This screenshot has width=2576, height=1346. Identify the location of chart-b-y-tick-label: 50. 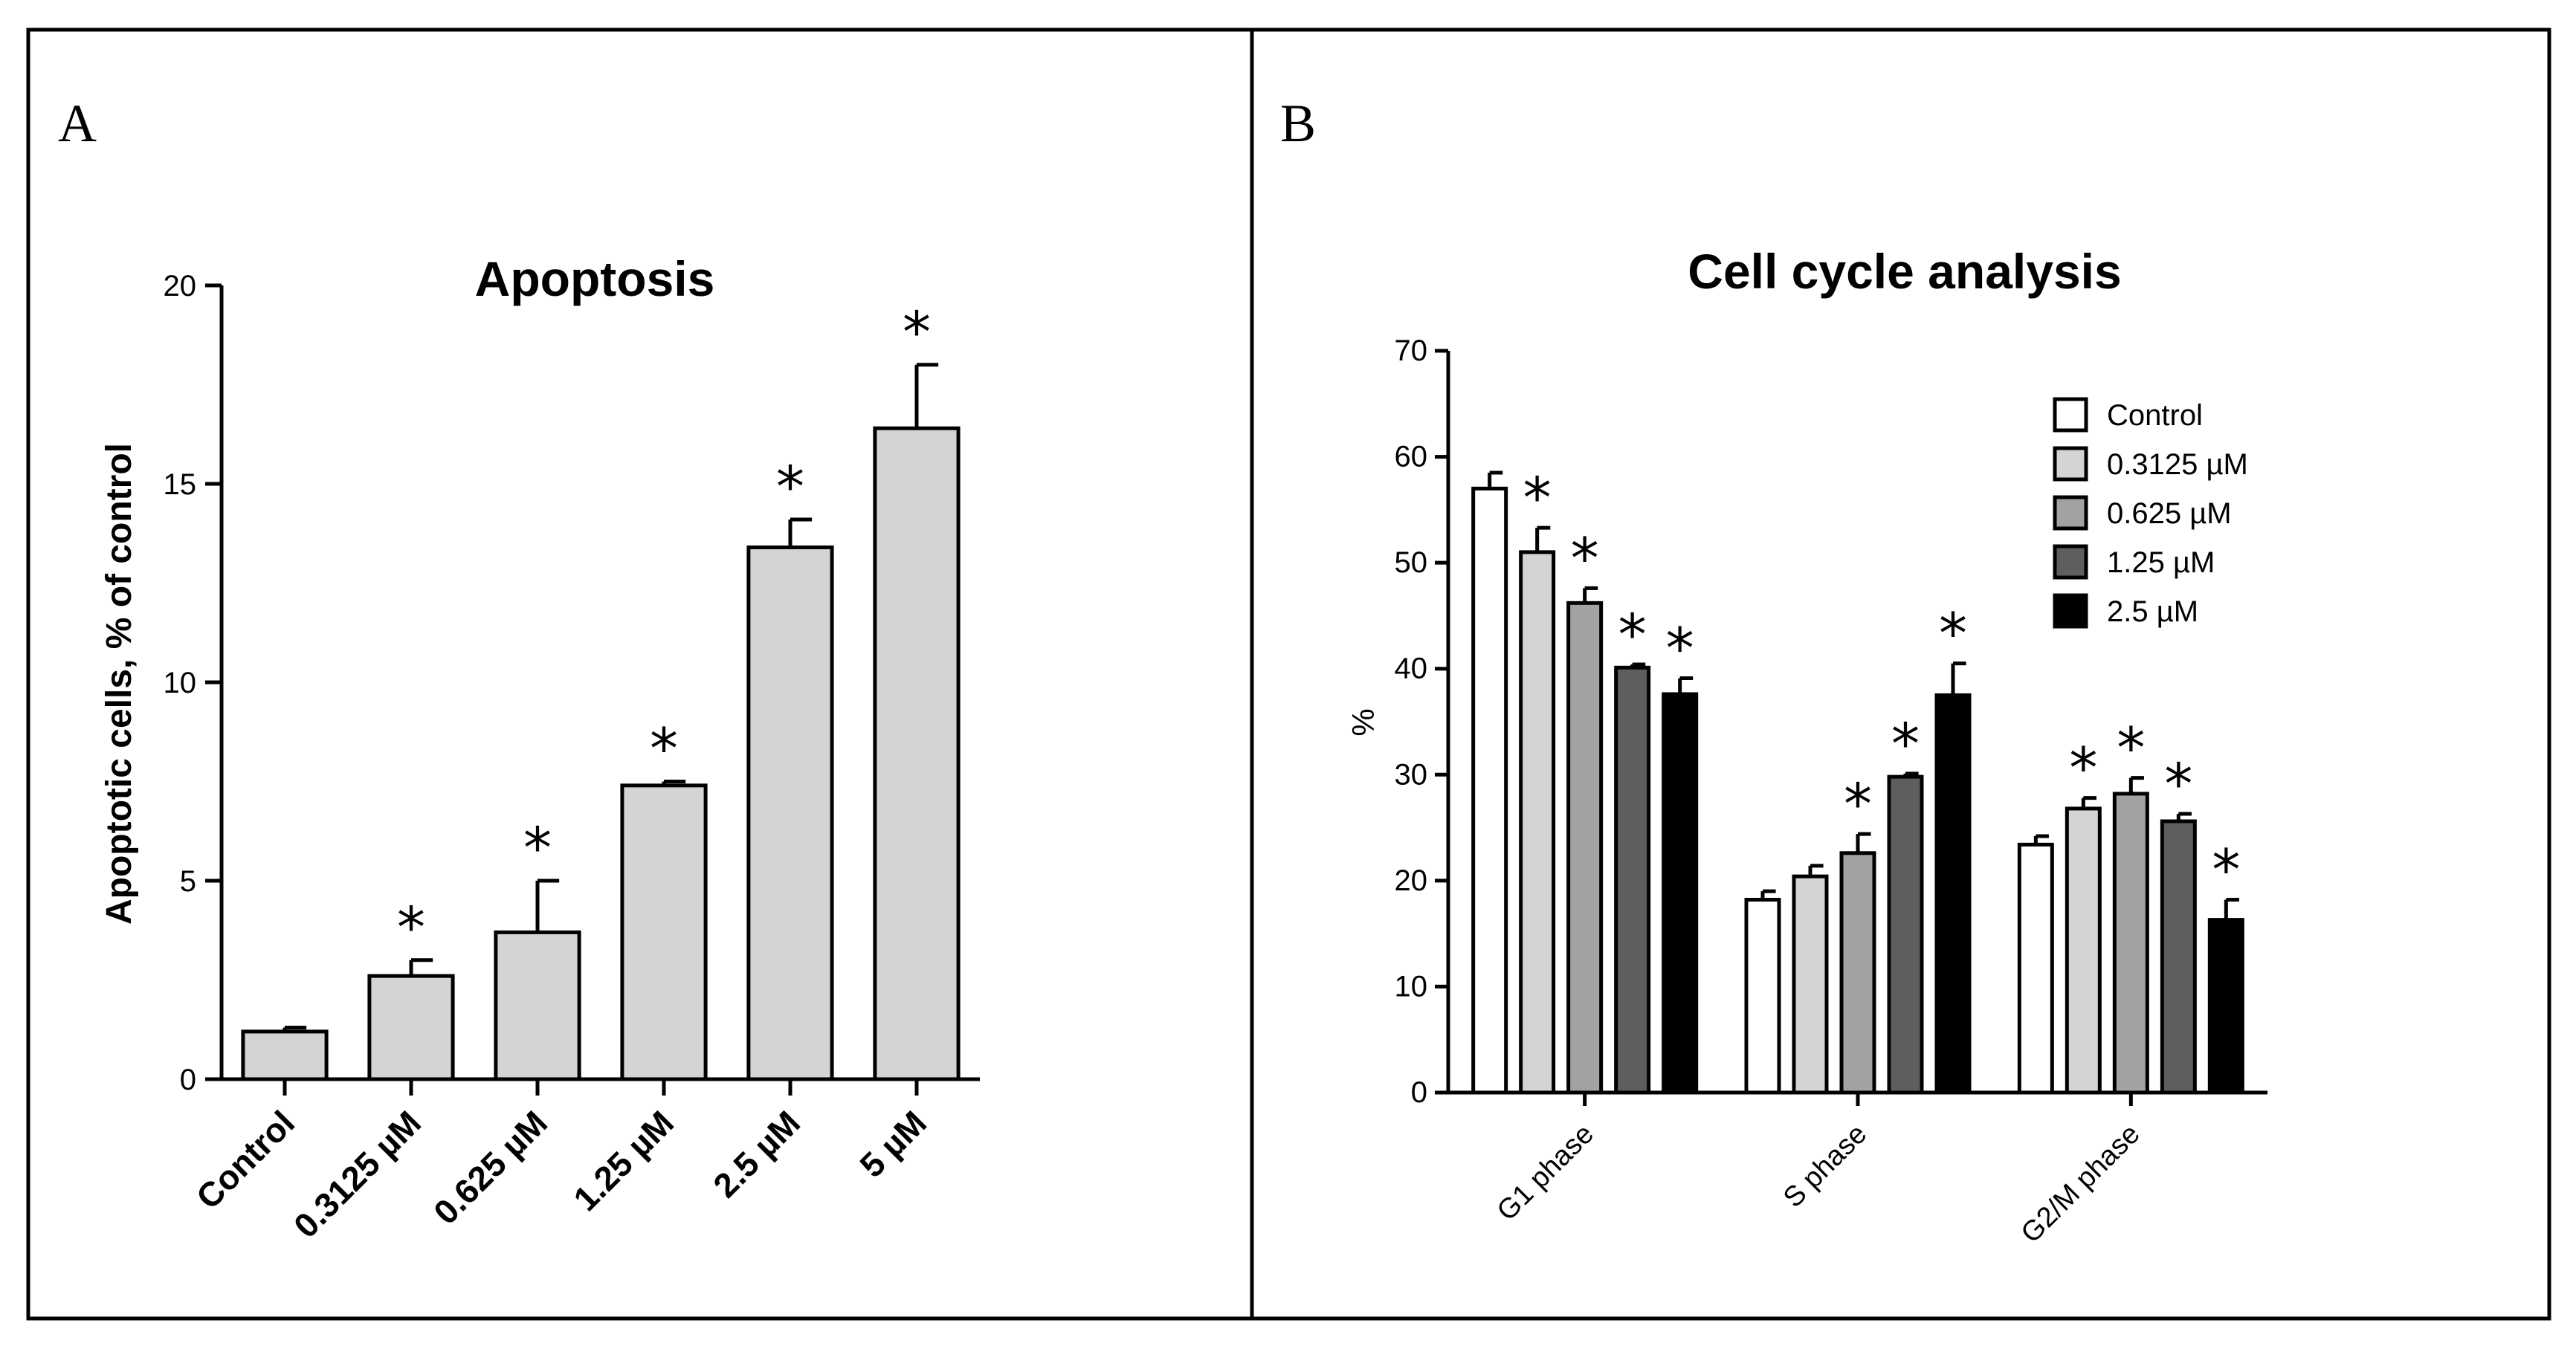
(1411, 563).